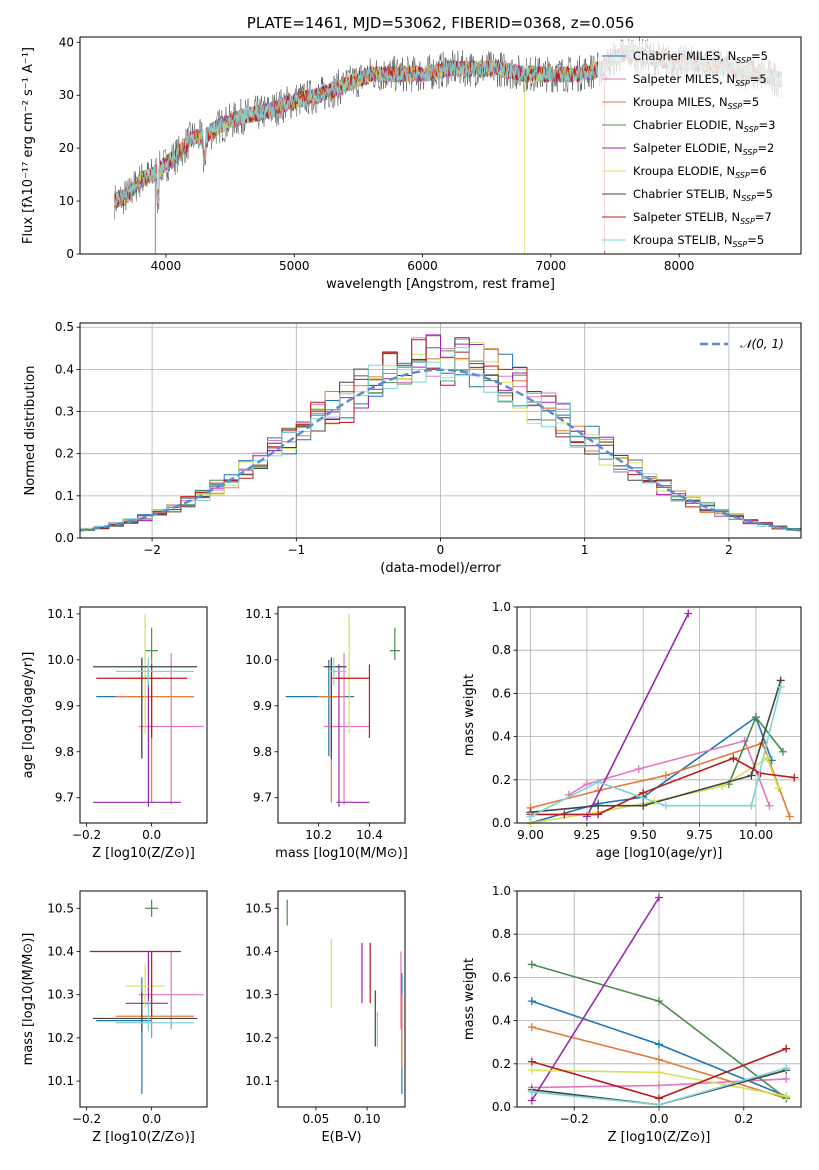  Describe the element at coordinates (729, 550) in the screenshot. I see `x-tick-label: 2` at that location.